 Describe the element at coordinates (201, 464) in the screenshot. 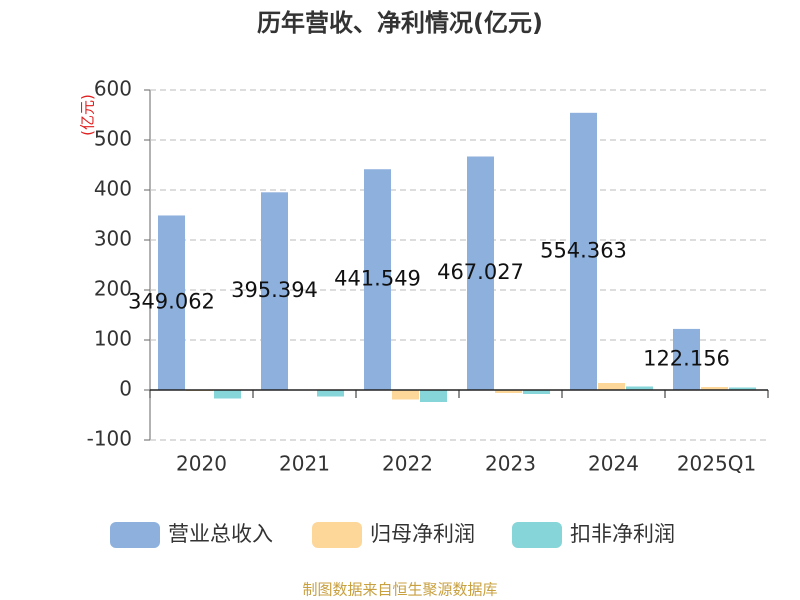

I see `x-tick-label: 2020` at that location.